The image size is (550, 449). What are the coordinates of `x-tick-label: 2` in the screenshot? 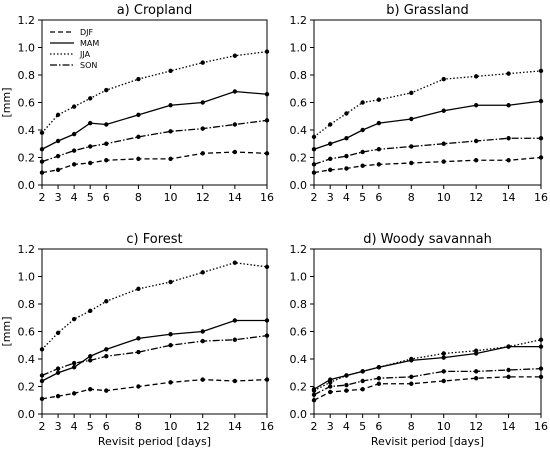 It's located at (42, 197).